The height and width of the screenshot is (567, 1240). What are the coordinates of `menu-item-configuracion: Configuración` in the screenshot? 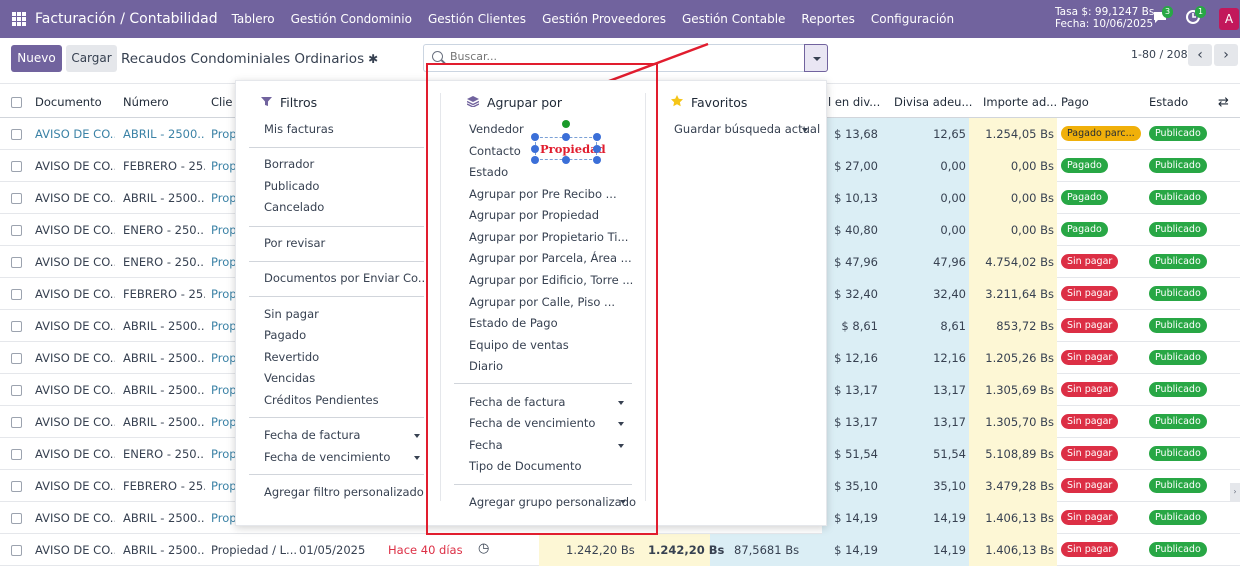 It's located at (912, 19).